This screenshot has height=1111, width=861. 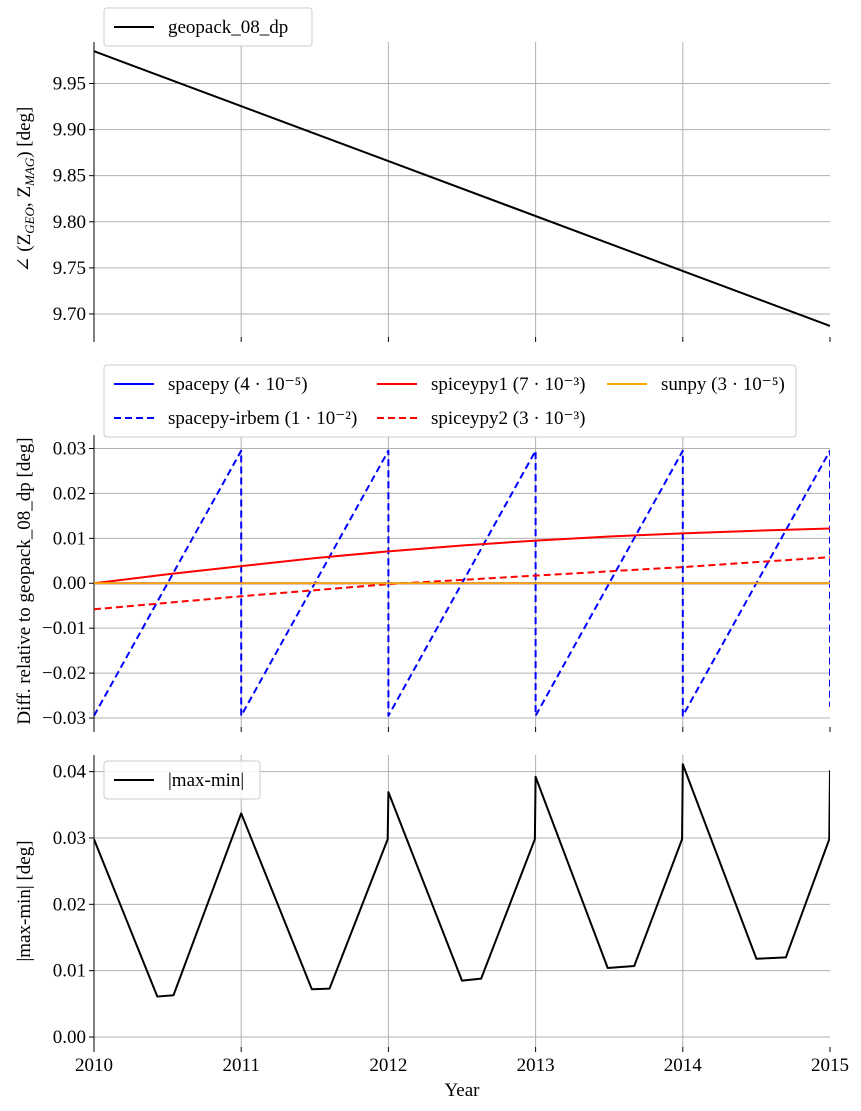 I want to click on ytick-label: 0.04, so click(x=70, y=772).